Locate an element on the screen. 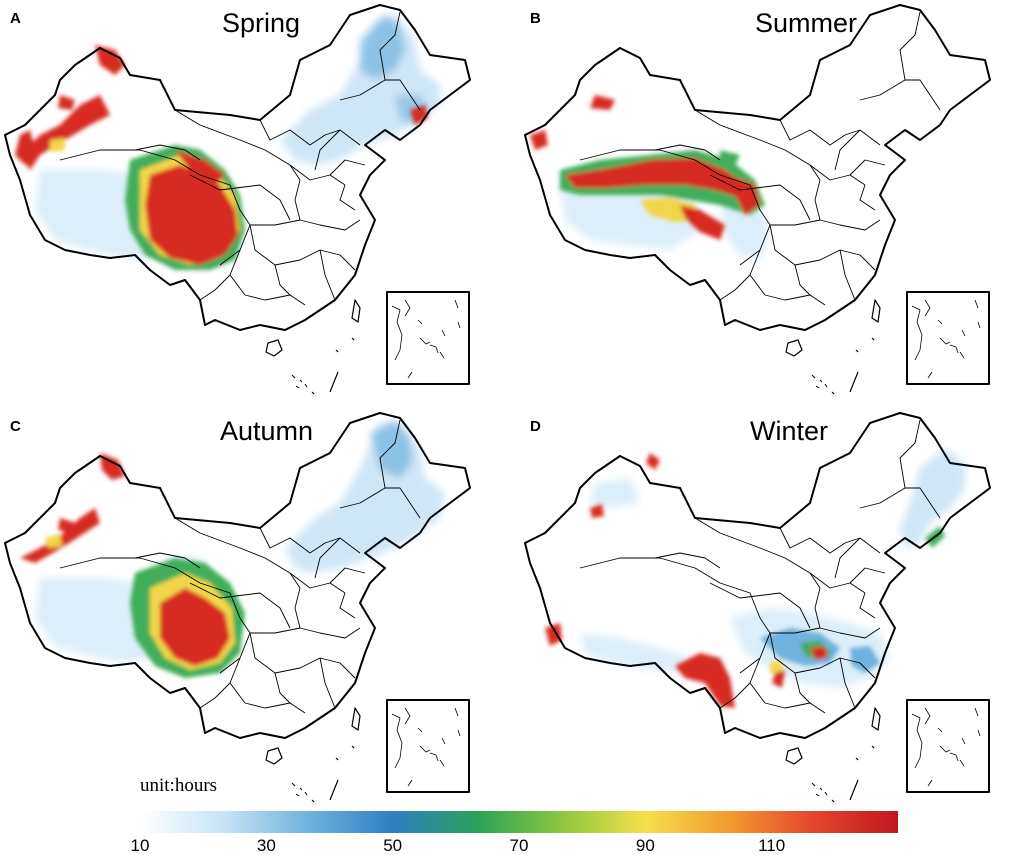 The image size is (1021, 855). season-title: Winter is located at coordinates (789, 431).